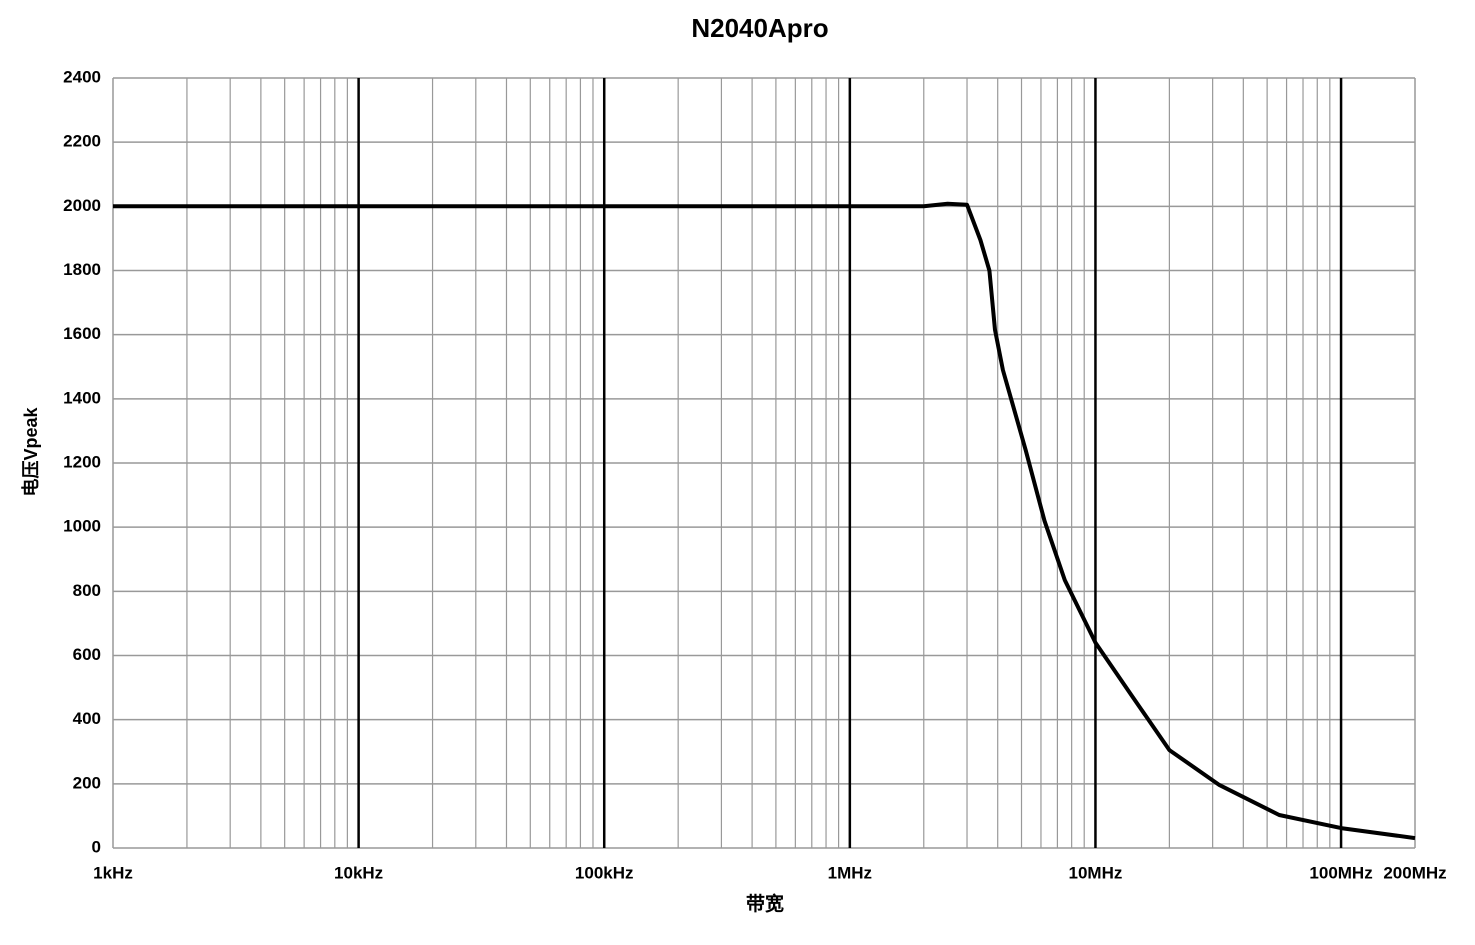 The height and width of the screenshot is (945, 1475). What do you see at coordinates (96, 846) in the screenshot?
I see `y-tick-label: 0` at bounding box center [96, 846].